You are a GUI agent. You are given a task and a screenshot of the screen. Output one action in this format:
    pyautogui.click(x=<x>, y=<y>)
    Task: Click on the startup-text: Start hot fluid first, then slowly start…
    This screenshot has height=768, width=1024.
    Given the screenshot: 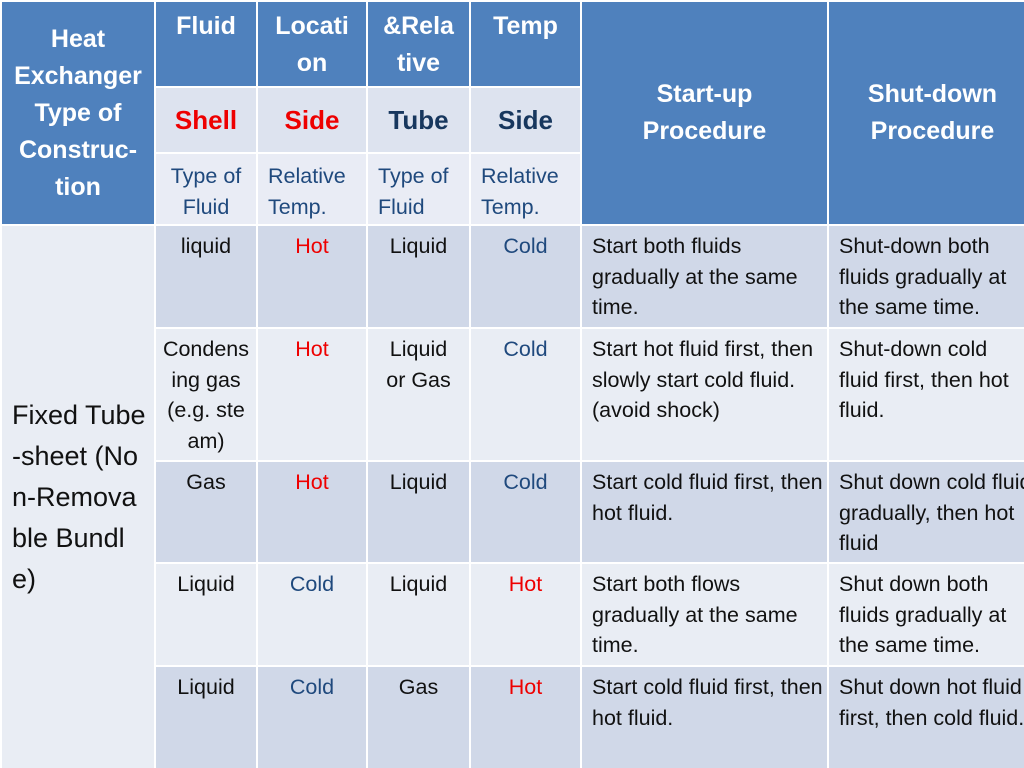 What is the action you would take?
    pyautogui.click(x=703, y=379)
    